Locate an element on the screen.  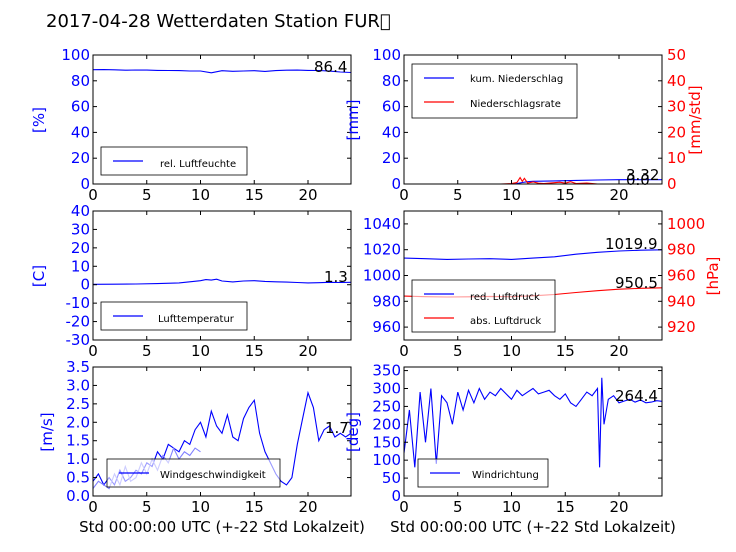
precip-ylabel: [mm] is located at coordinates (353, 120).